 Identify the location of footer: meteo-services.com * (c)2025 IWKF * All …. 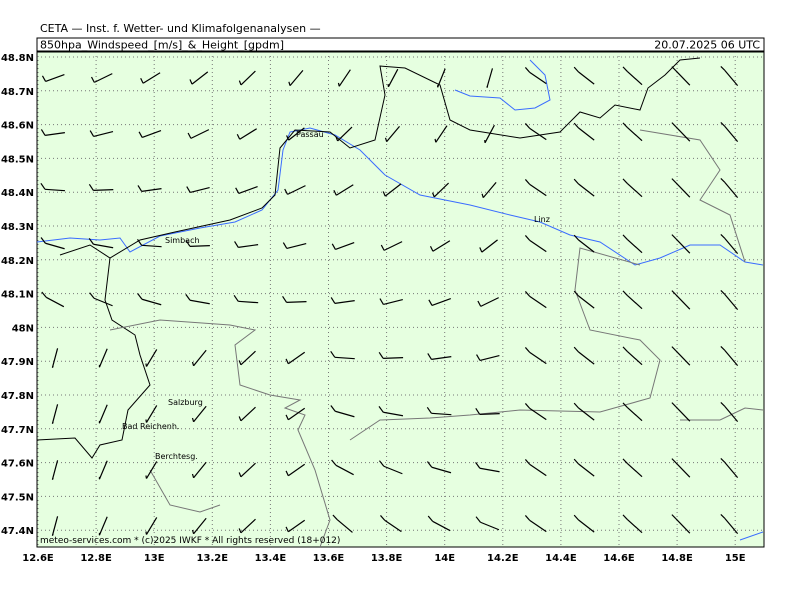
(190, 541).